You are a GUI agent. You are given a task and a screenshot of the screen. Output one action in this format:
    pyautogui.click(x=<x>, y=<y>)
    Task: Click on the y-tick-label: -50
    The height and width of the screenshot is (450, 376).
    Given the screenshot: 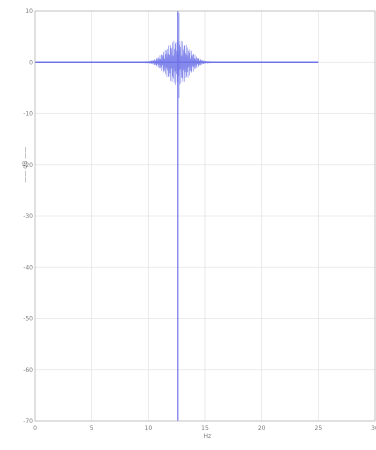 What is the action you would take?
    pyautogui.click(x=28, y=319)
    